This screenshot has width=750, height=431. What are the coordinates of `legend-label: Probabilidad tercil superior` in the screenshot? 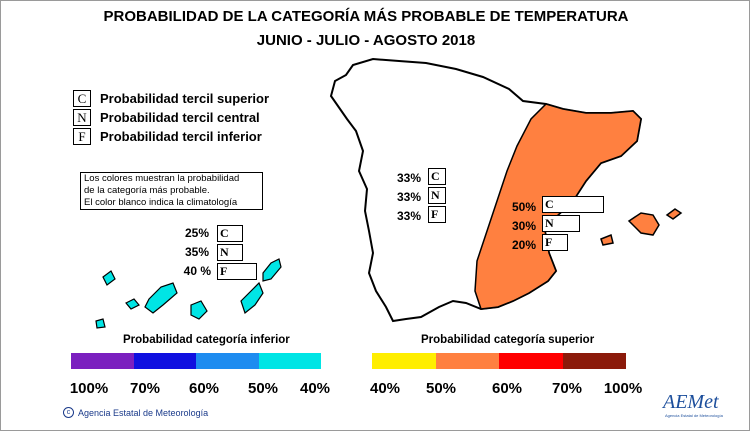 It's located at (185, 98).